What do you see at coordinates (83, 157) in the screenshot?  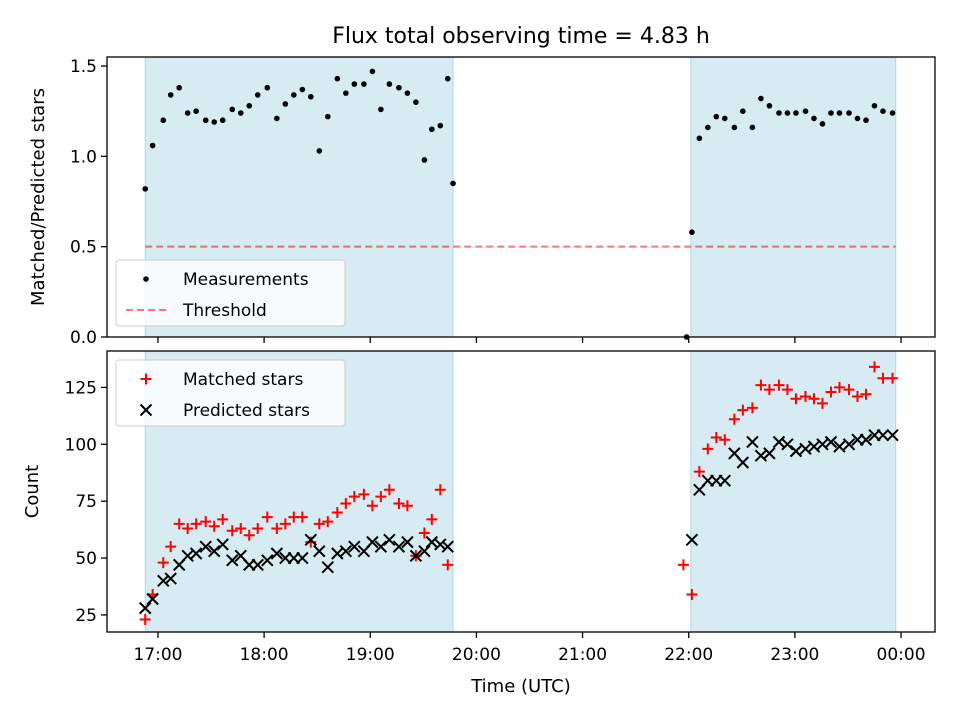 I see `y-tick-label: 1.0` at bounding box center [83, 157].